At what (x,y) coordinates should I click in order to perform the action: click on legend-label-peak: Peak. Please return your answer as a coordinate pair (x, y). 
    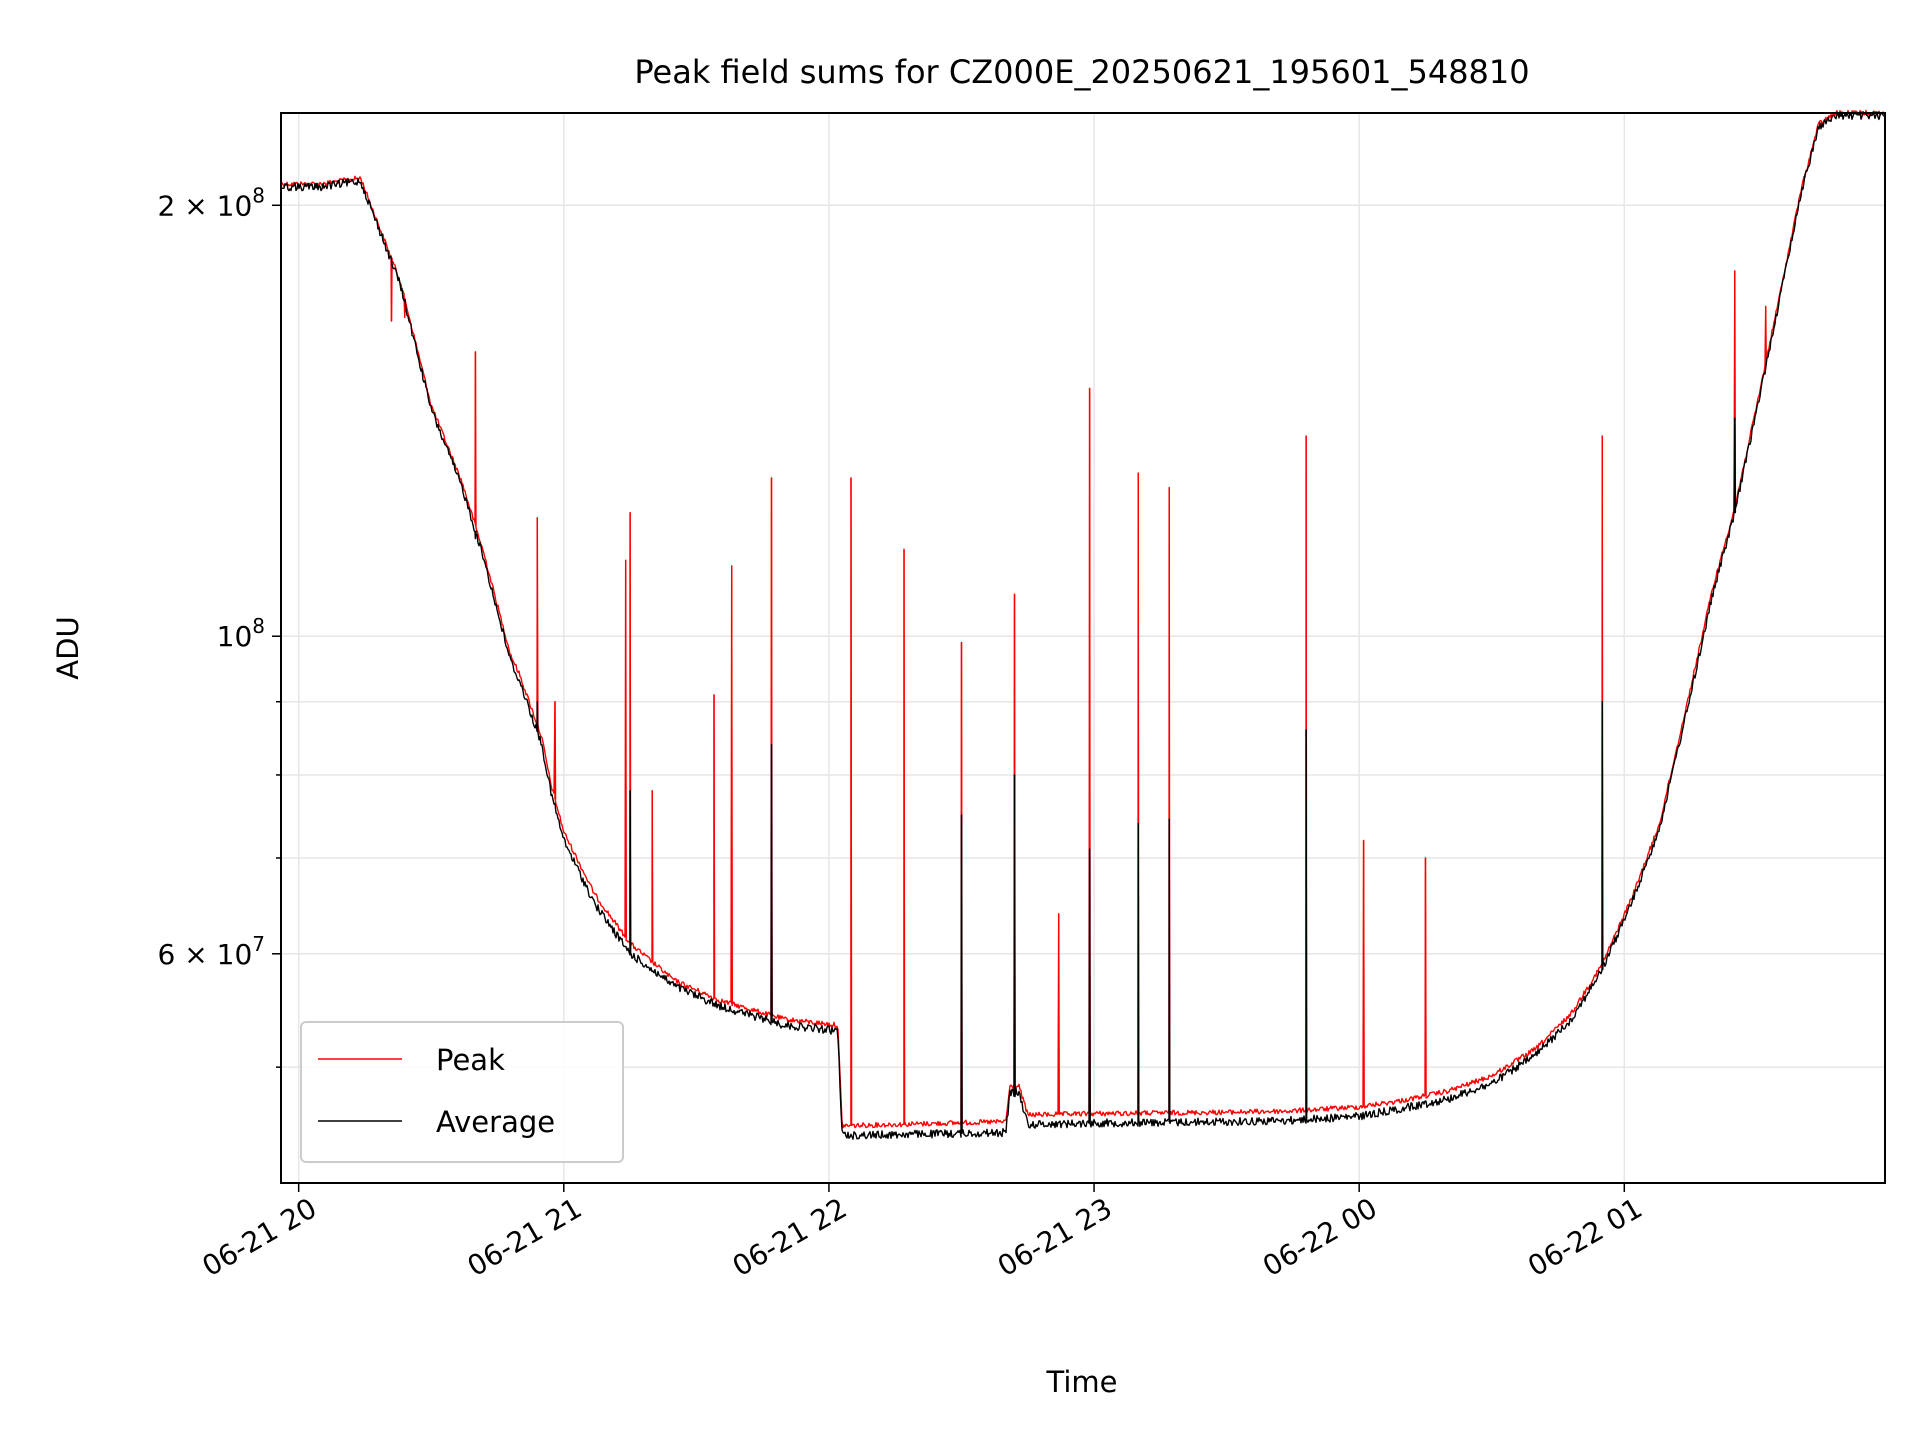
    Looking at the image, I should click on (470, 1060).